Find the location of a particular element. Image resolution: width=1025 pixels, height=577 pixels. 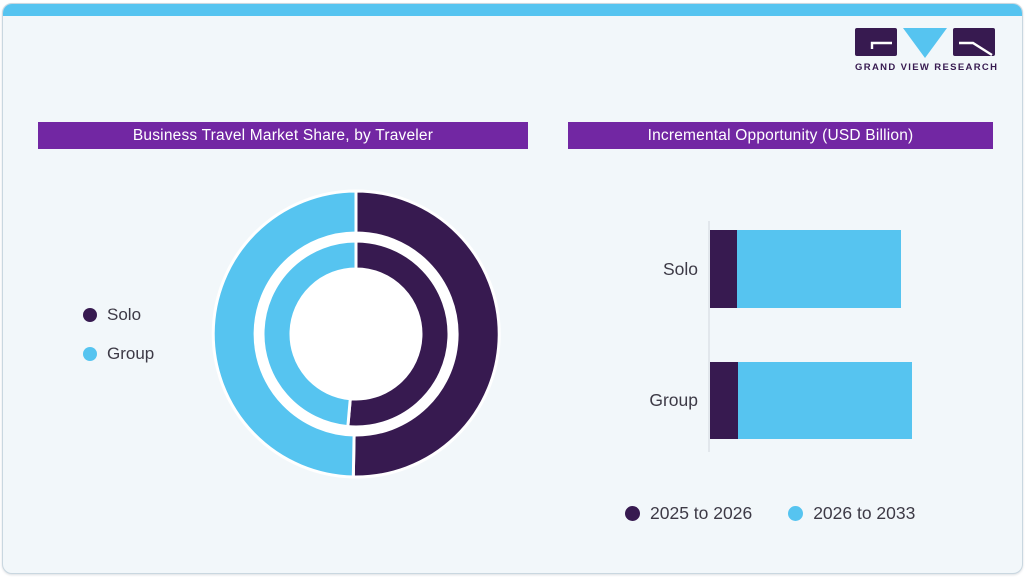

legend-item-solo: Solo is located at coordinates (118, 315).